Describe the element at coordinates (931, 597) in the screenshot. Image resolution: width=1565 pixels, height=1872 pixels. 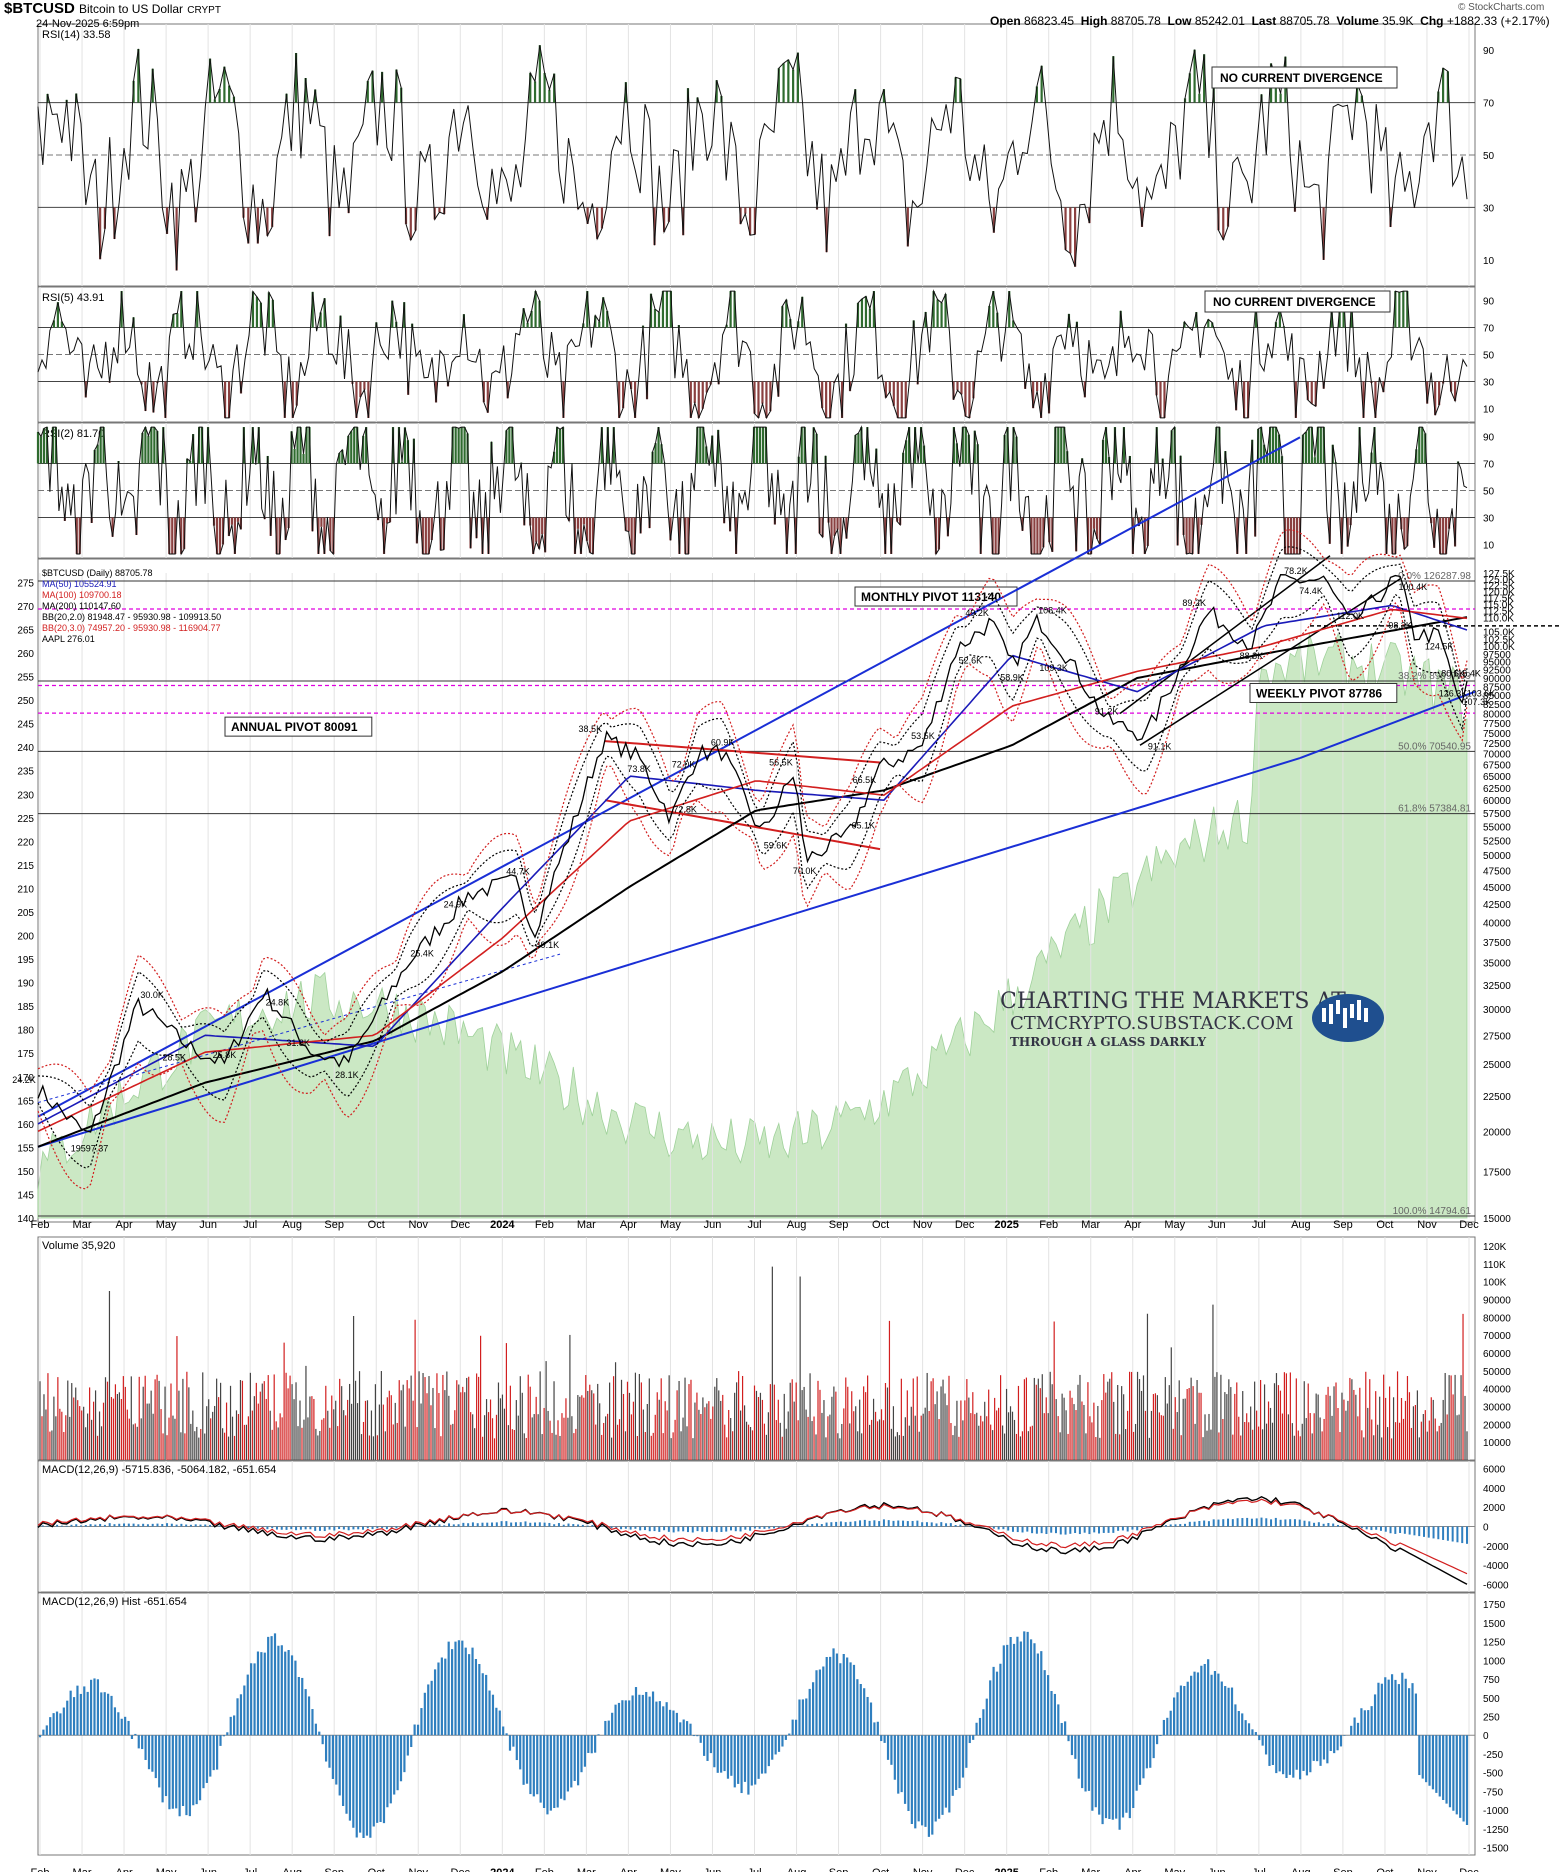
I see `pivot-label-monthly: MONTHLY PIVOT 113140` at that location.